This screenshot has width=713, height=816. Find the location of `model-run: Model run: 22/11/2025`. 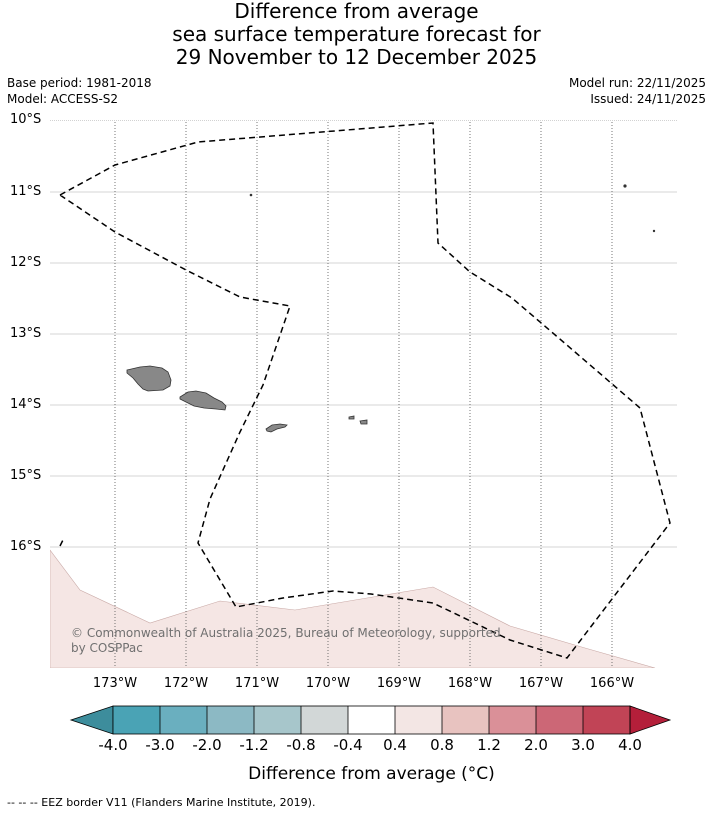

model-run: Model run: 22/11/2025 is located at coordinates (637, 83).